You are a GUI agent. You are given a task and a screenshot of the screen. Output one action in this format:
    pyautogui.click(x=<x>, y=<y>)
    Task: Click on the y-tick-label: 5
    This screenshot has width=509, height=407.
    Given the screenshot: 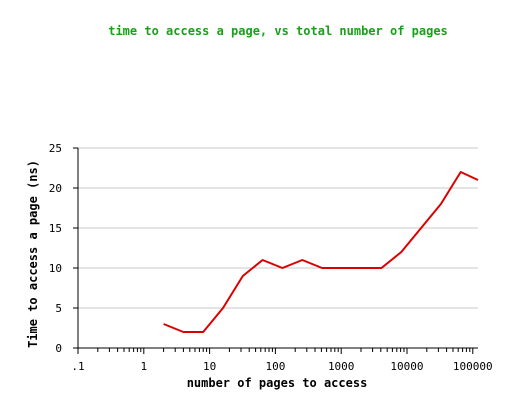 What is the action you would take?
    pyautogui.click(x=58, y=308)
    